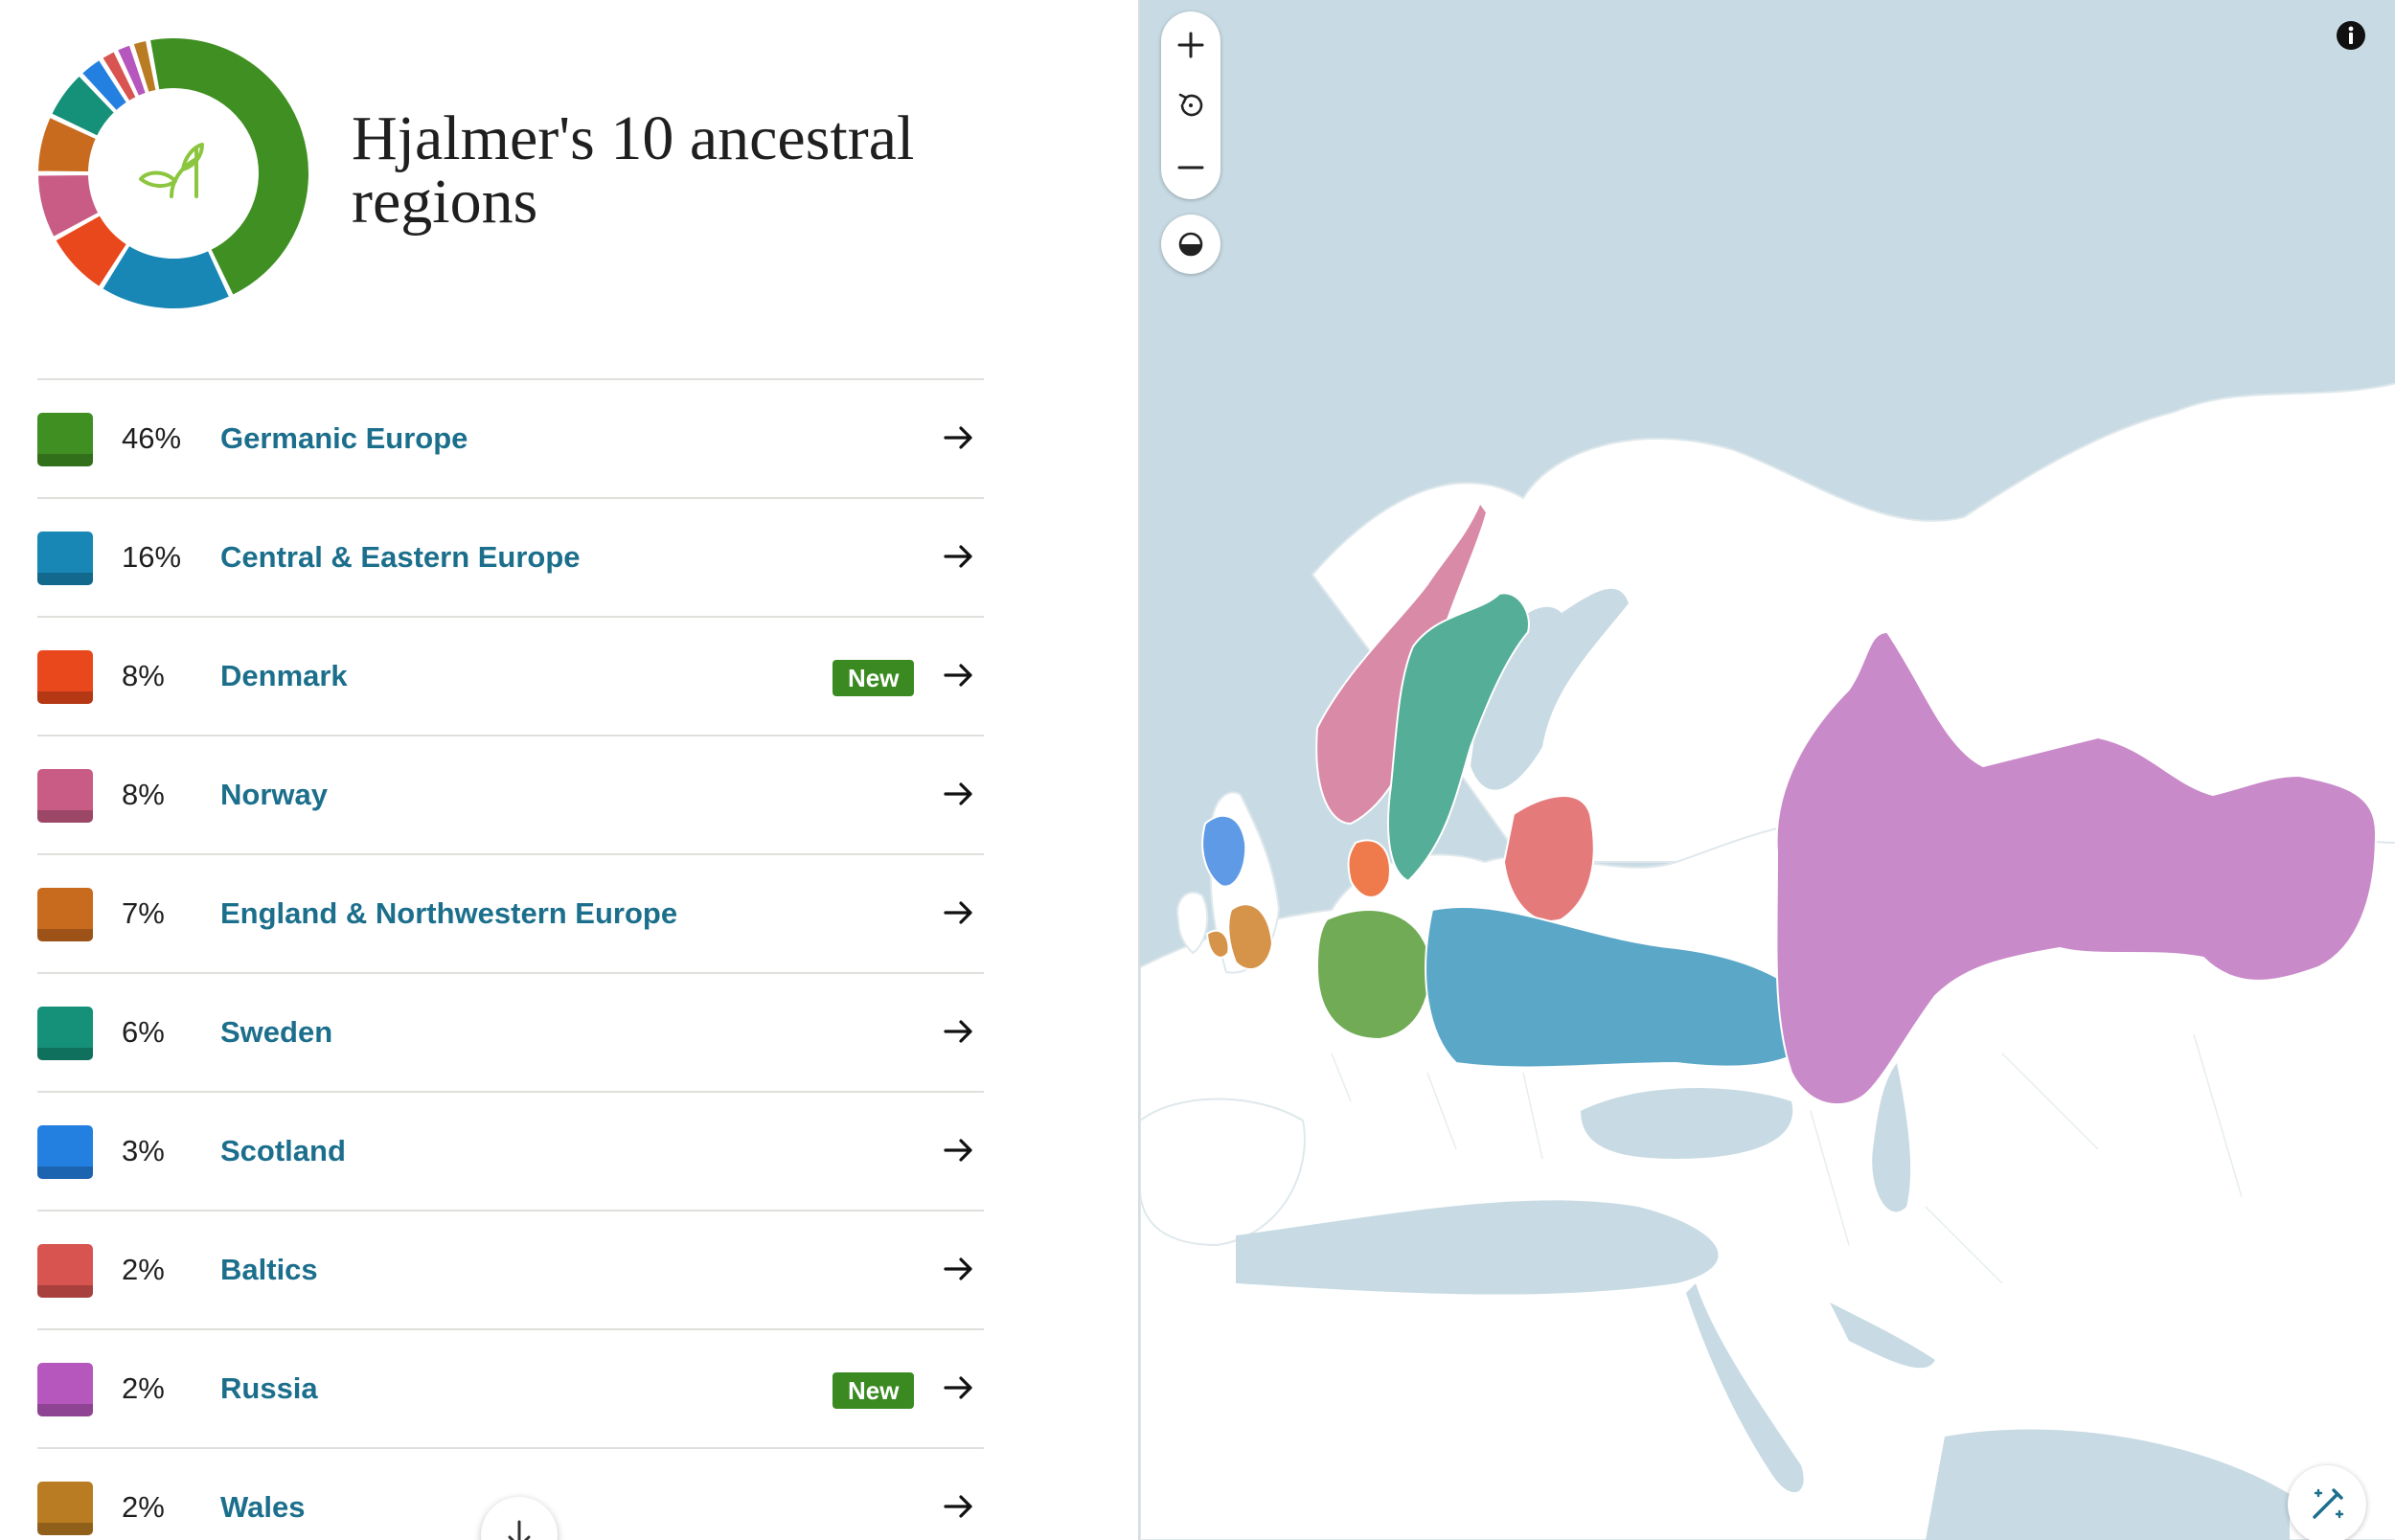 The image size is (2395, 1540). What do you see at coordinates (2076, 868) in the screenshot?
I see `region-russia` at bounding box center [2076, 868].